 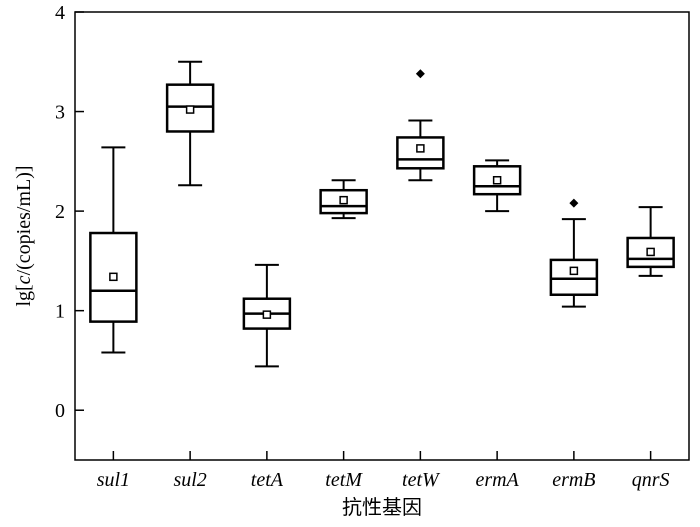 I want to click on x-tick-label: sul1, so click(x=113, y=480).